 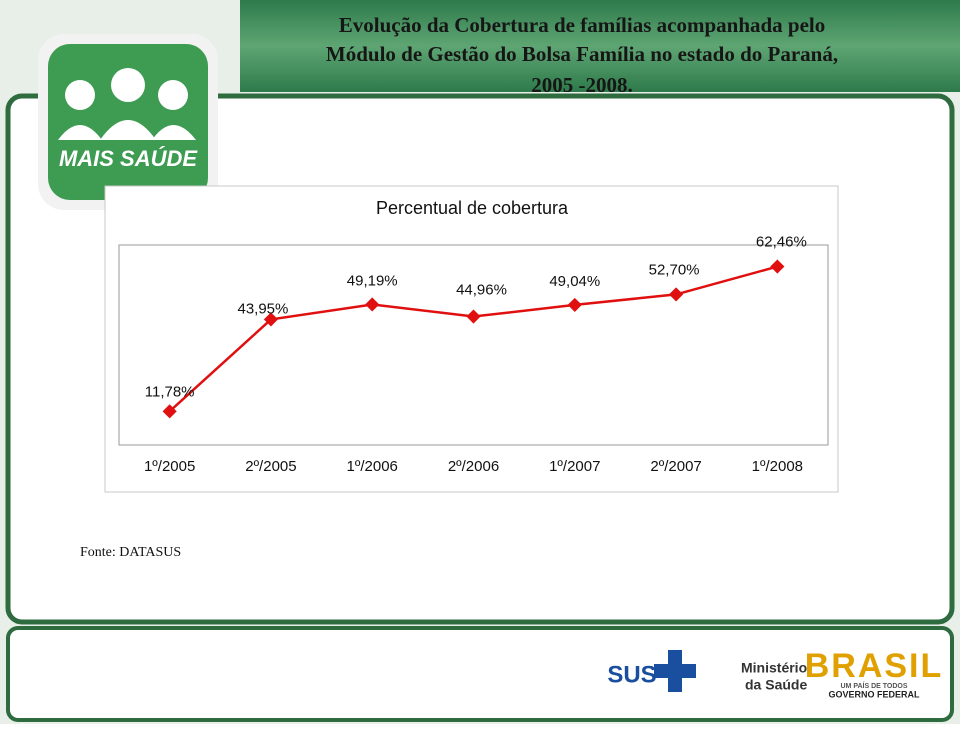 I want to click on governo-text: GOVERNO FEDERAL, so click(x=874, y=694).